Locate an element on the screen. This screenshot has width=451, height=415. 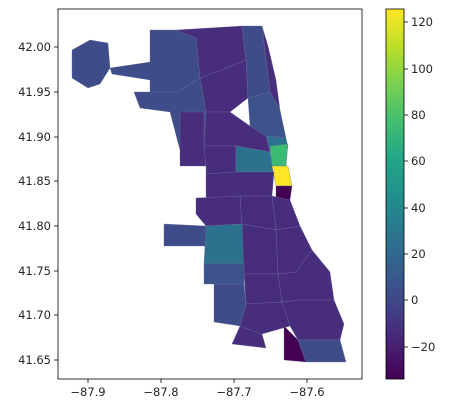
region-near-west is located at coordinates (240, 185).